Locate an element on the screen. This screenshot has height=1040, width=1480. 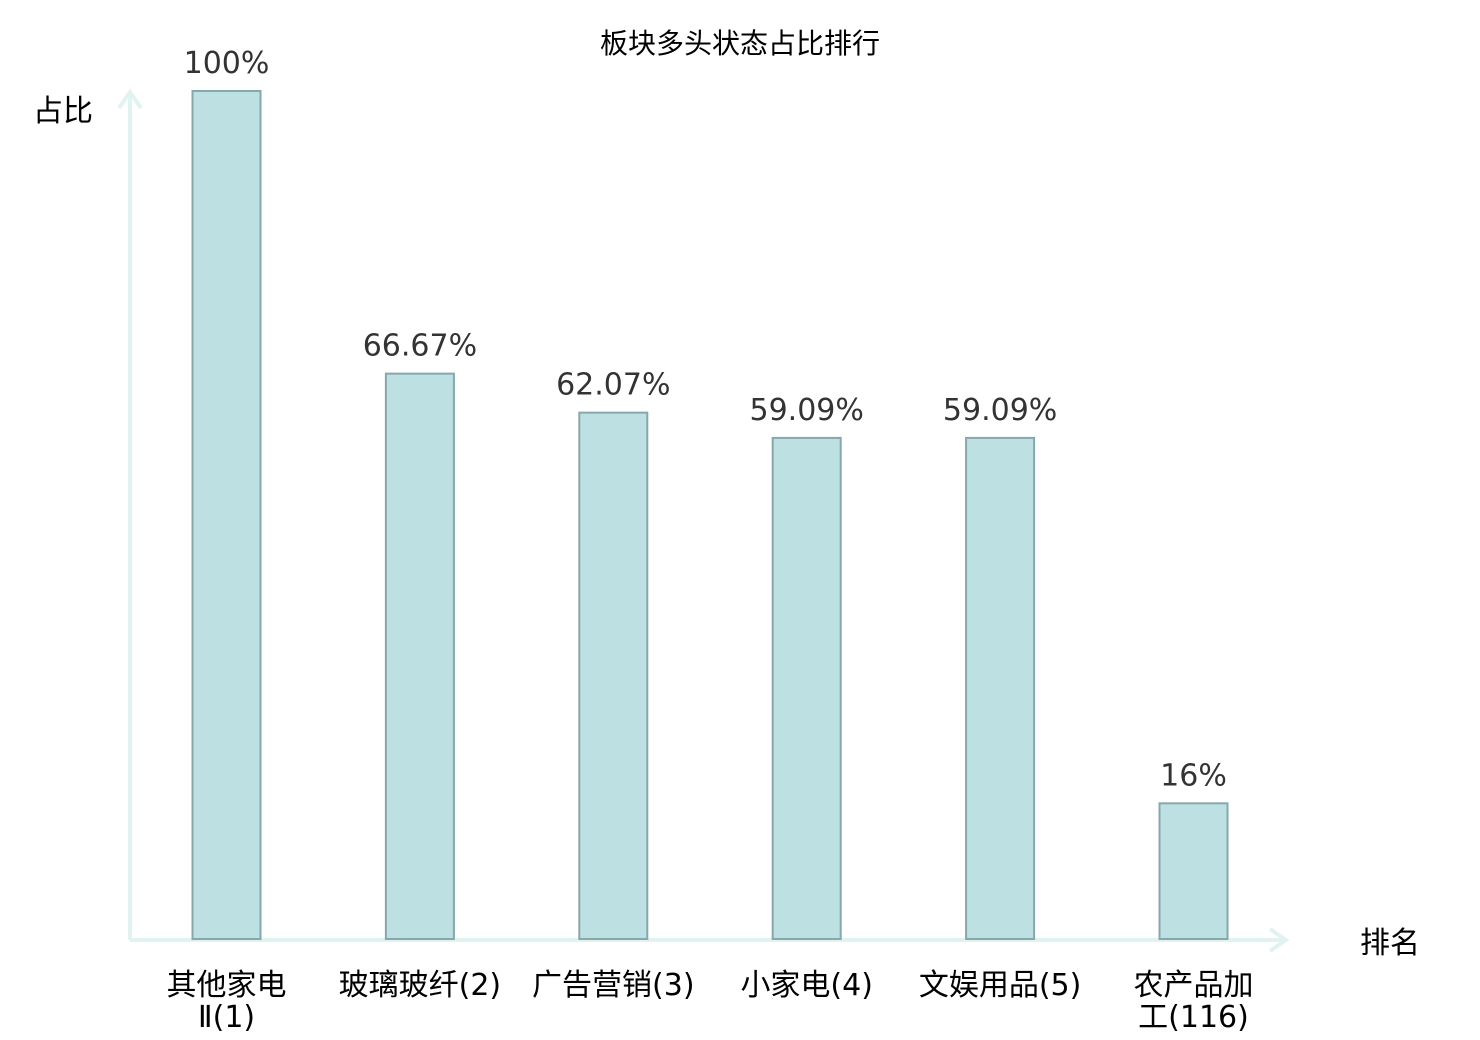
category-label: 其他家电 Ⅱ(1) is located at coordinates (227, 1001).